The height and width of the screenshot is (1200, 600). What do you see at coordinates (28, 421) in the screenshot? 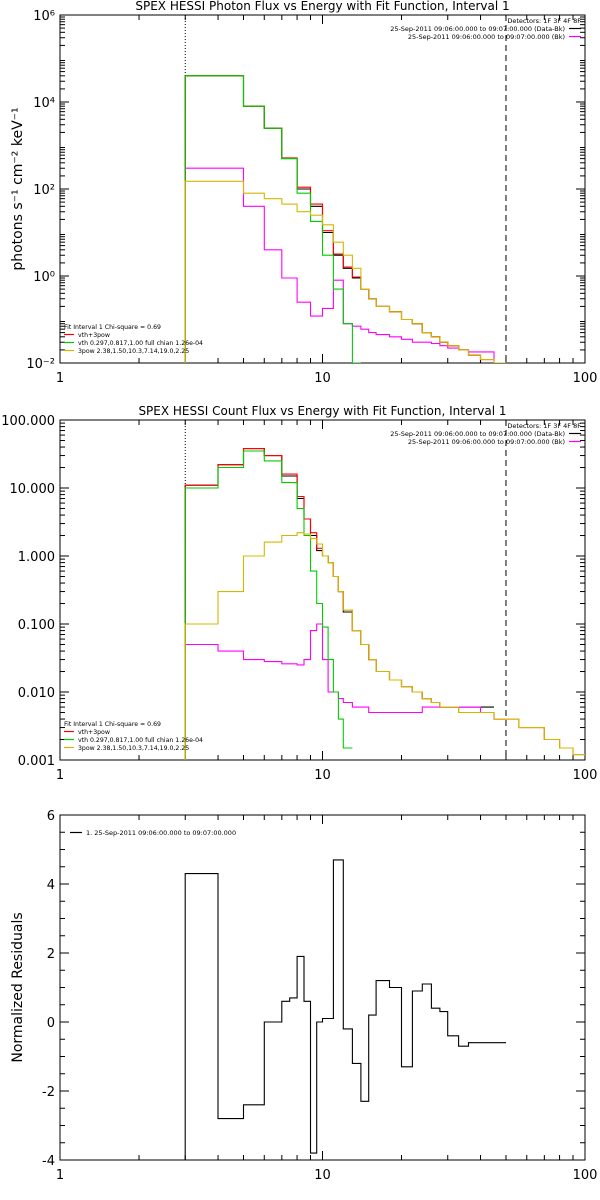
I see `y-tick-label: 100.000` at bounding box center [28, 421].